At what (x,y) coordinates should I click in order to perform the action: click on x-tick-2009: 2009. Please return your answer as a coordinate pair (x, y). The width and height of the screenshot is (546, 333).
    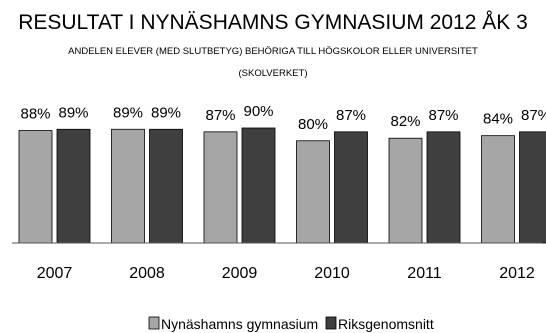
    Looking at the image, I should click on (240, 273).